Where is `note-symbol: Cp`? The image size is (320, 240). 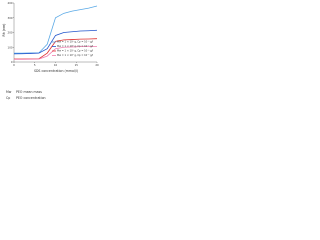
note-symbol: Cp is located at coordinates (8, 98).